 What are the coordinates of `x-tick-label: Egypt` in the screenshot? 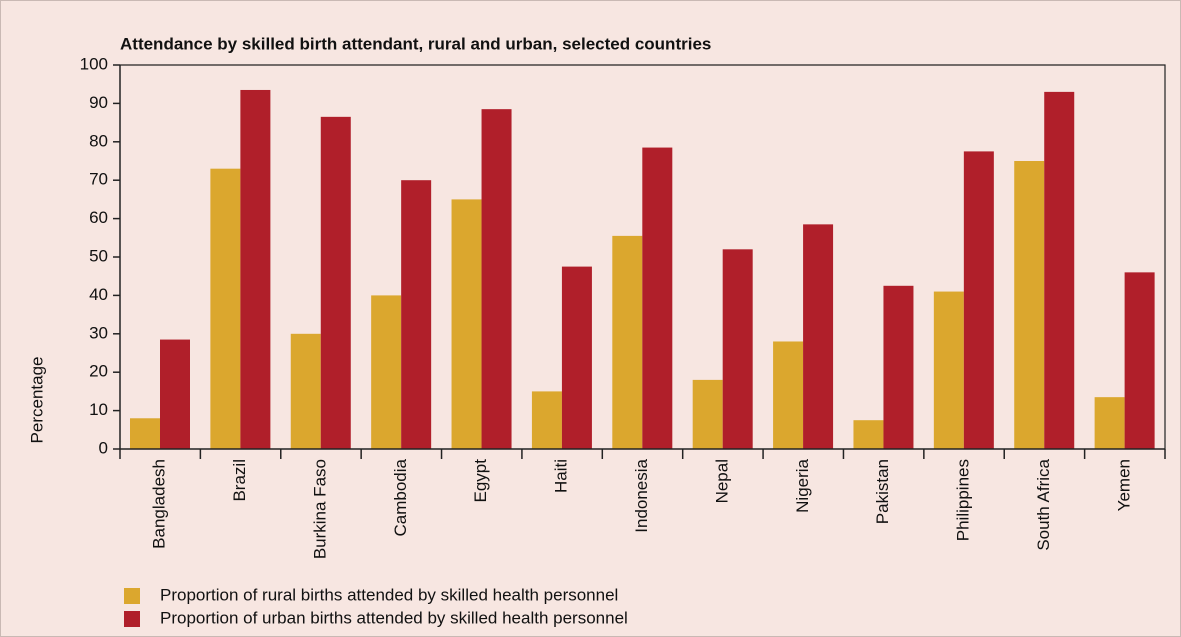 It's located at (480, 481).